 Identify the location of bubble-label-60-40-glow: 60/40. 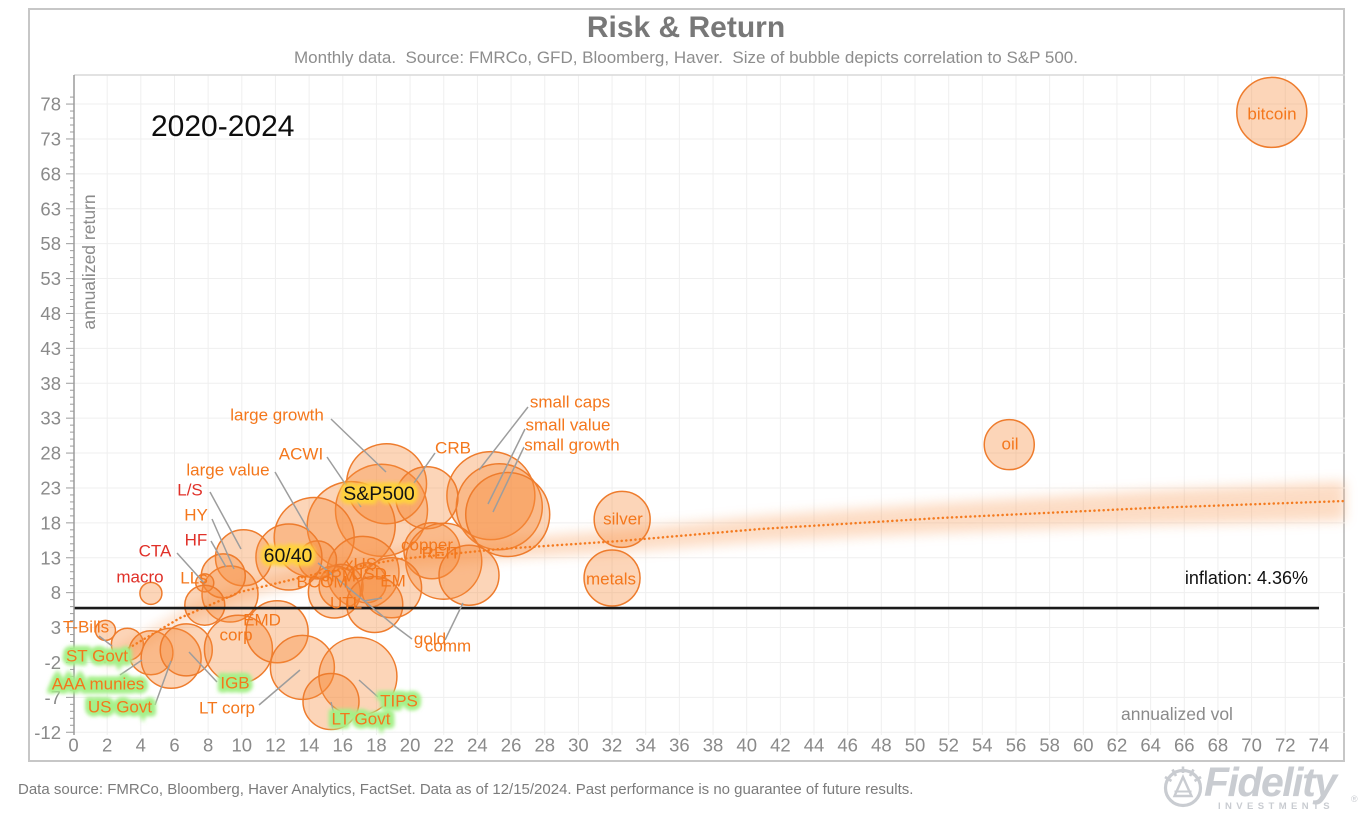
(288, 556).